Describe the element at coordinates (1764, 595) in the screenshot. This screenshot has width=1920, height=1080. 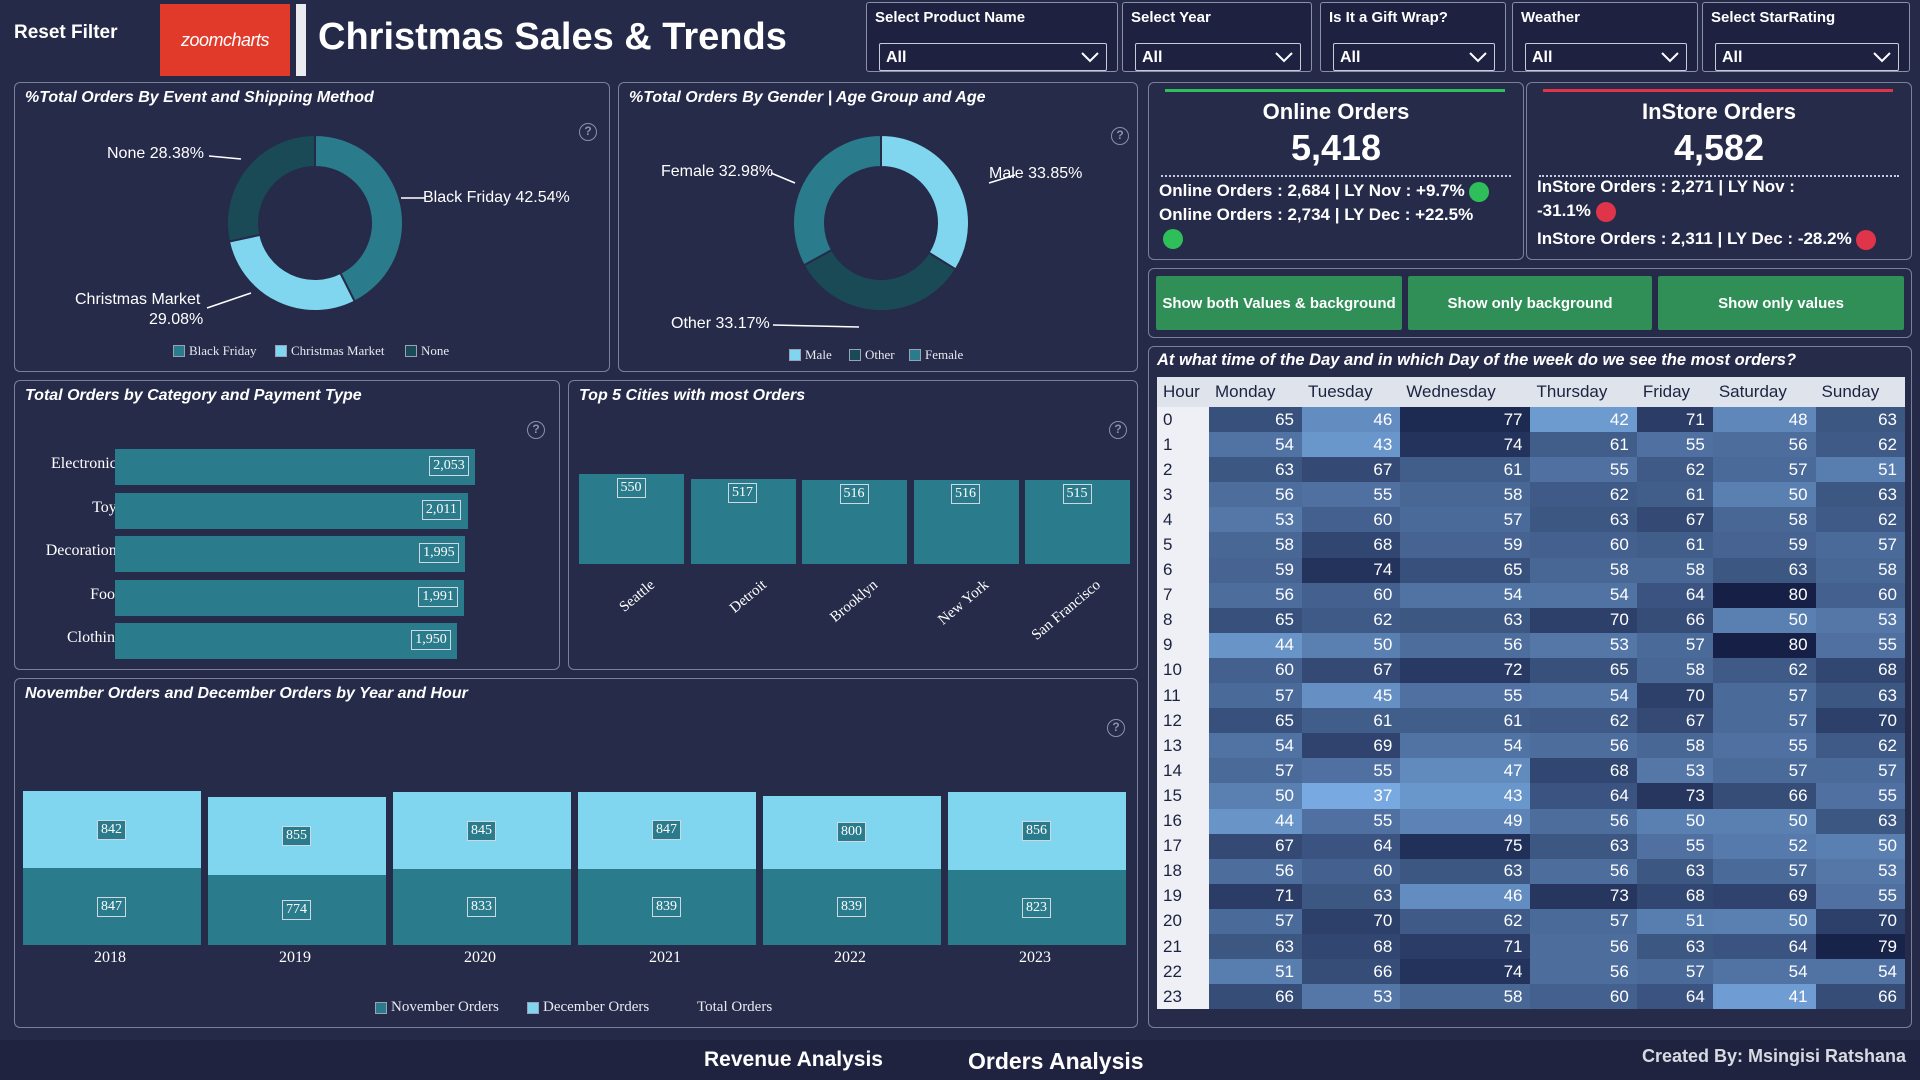
I see `heatmap-cell: 80` at that location.